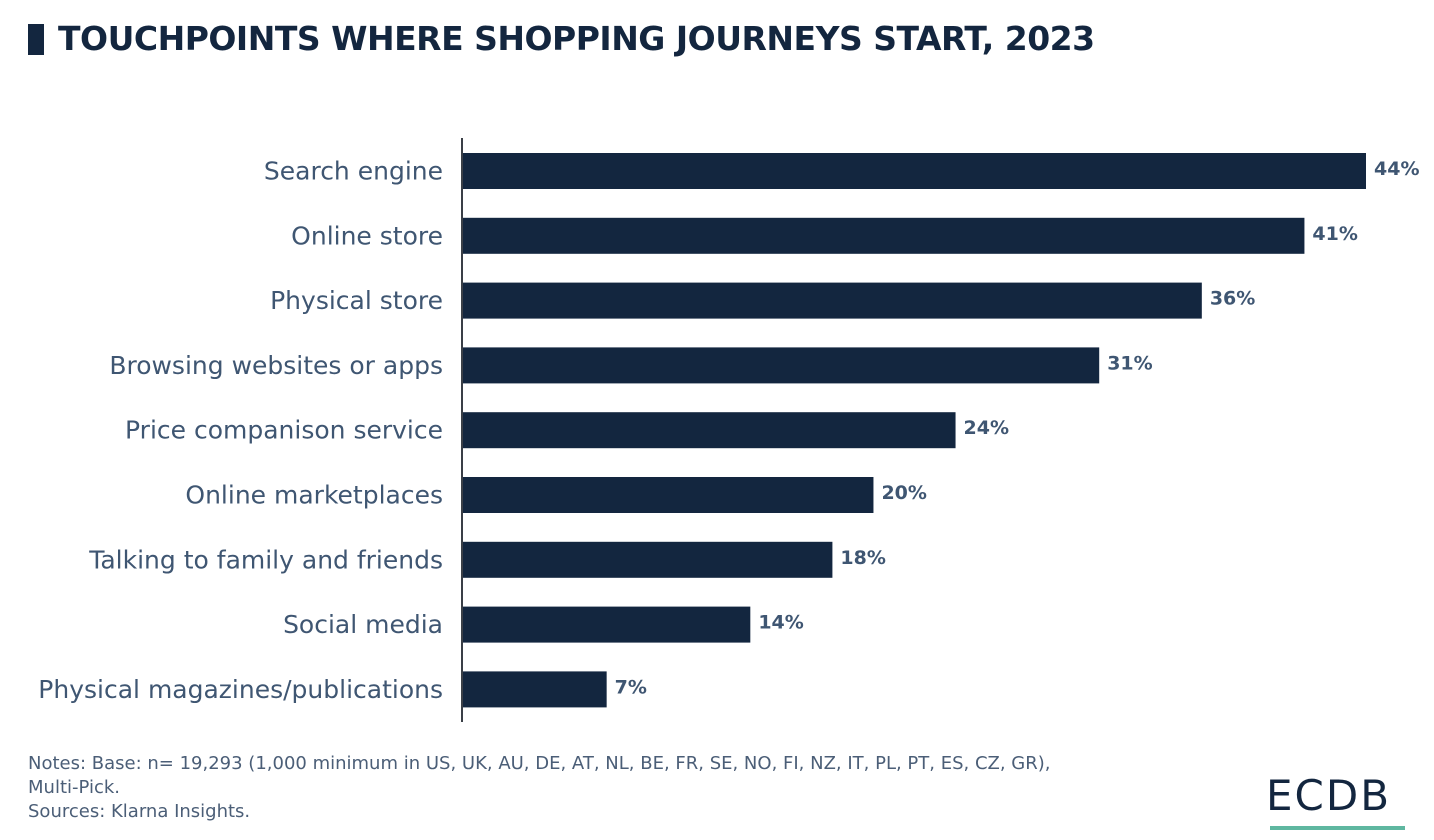 Image resolution: width=1434 pixels, height=840 pixels. I want to click on category-label-0: Search engine, so click(353, 171).